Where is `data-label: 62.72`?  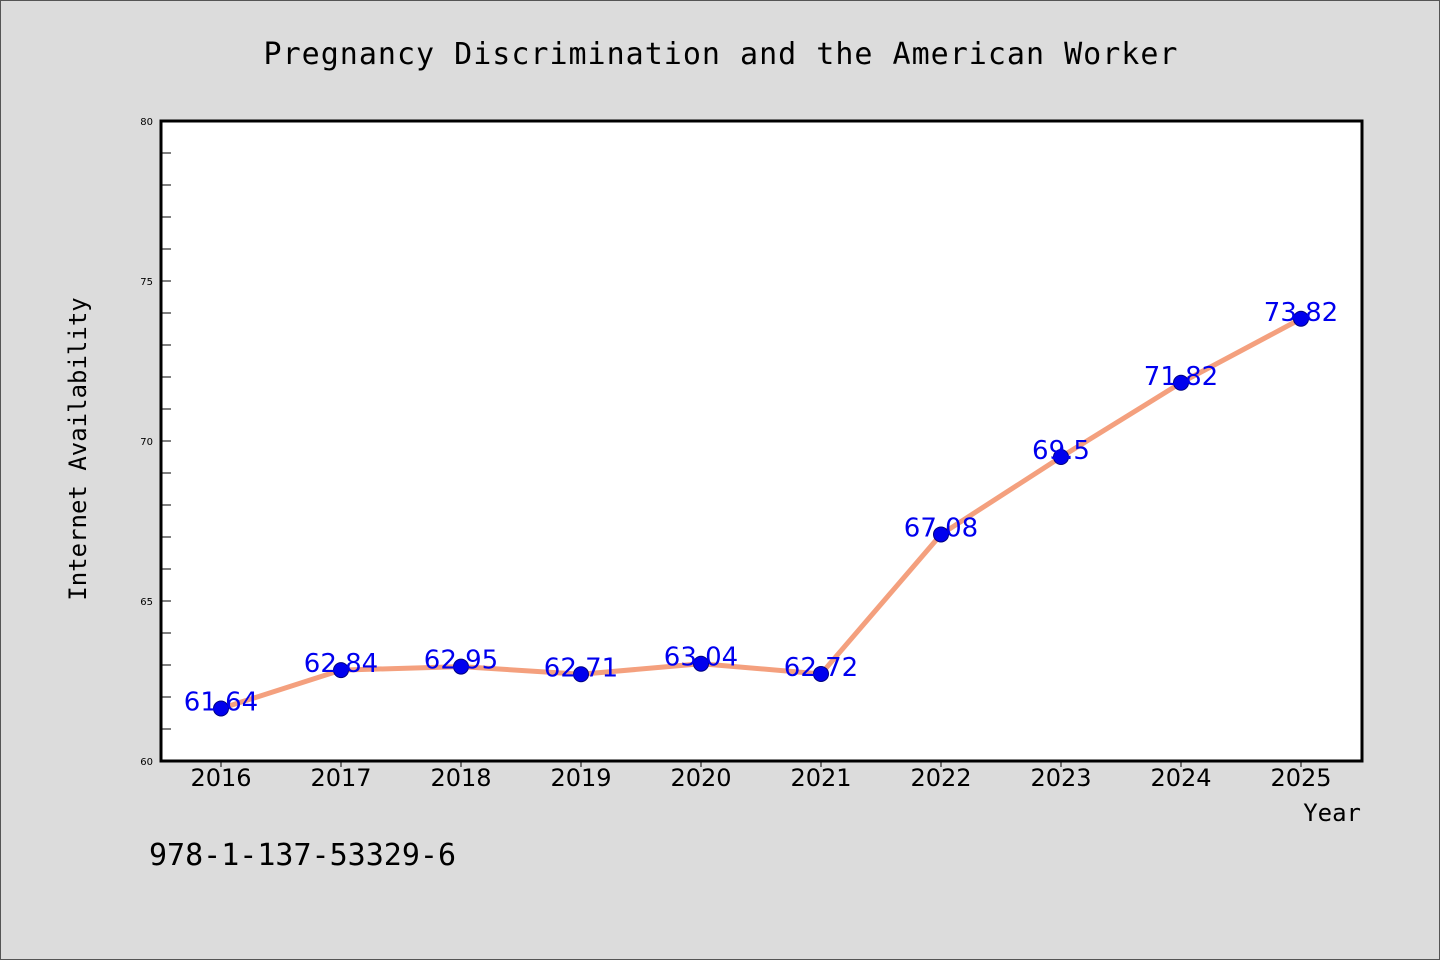 data-label: 62.72 is located at coordinates (821, 668).